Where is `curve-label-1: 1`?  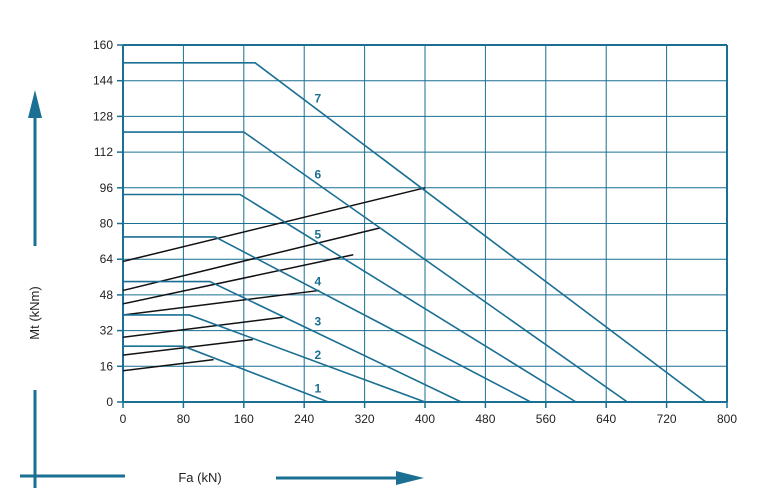
curve-label-1: 1 is located at coordinates (317, 389).